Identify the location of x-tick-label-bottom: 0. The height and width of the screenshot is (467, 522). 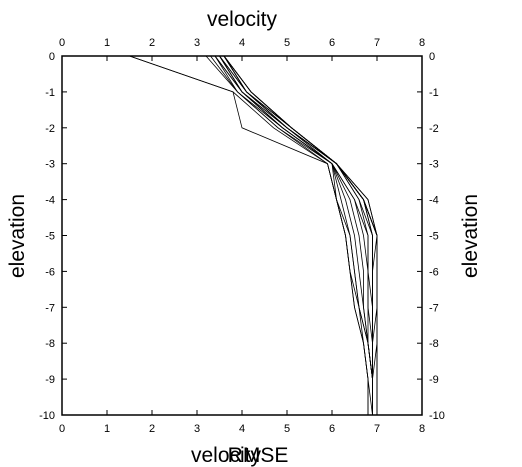
(62, 429).